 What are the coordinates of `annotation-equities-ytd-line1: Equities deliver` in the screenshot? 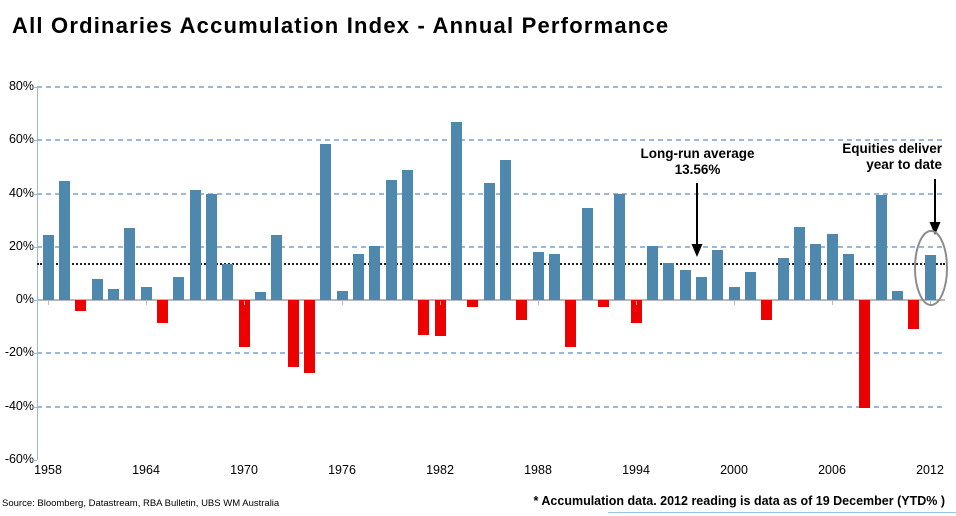 It's located at (892, 148).